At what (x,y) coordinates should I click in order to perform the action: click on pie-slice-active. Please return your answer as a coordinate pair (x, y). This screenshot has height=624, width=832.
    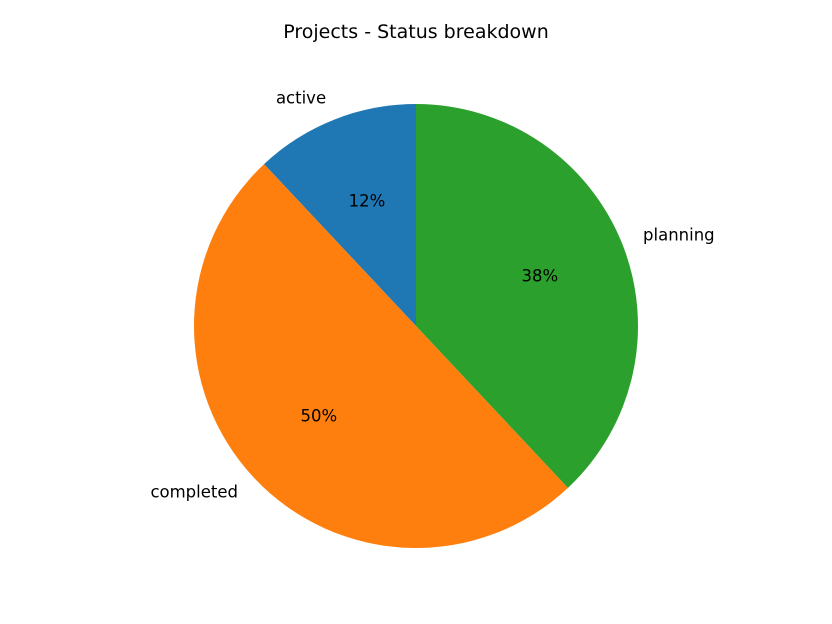
    Looking at the image, I should click on (340, 215).